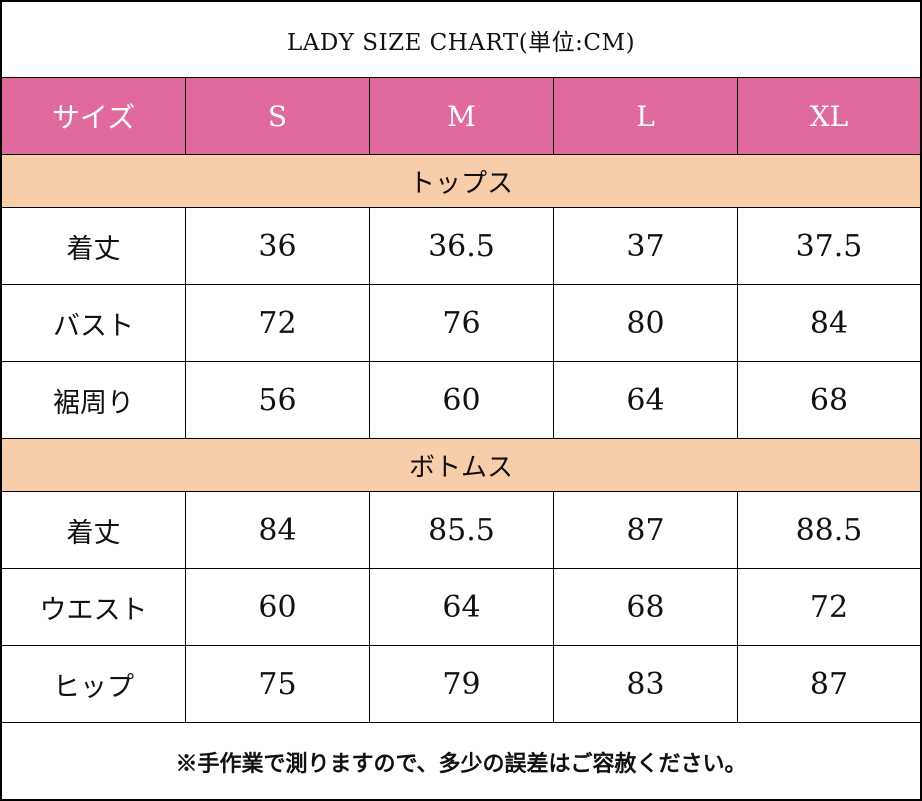 The image size is (922, 801). I want to click on table-cell: 56, so click(278, 400).